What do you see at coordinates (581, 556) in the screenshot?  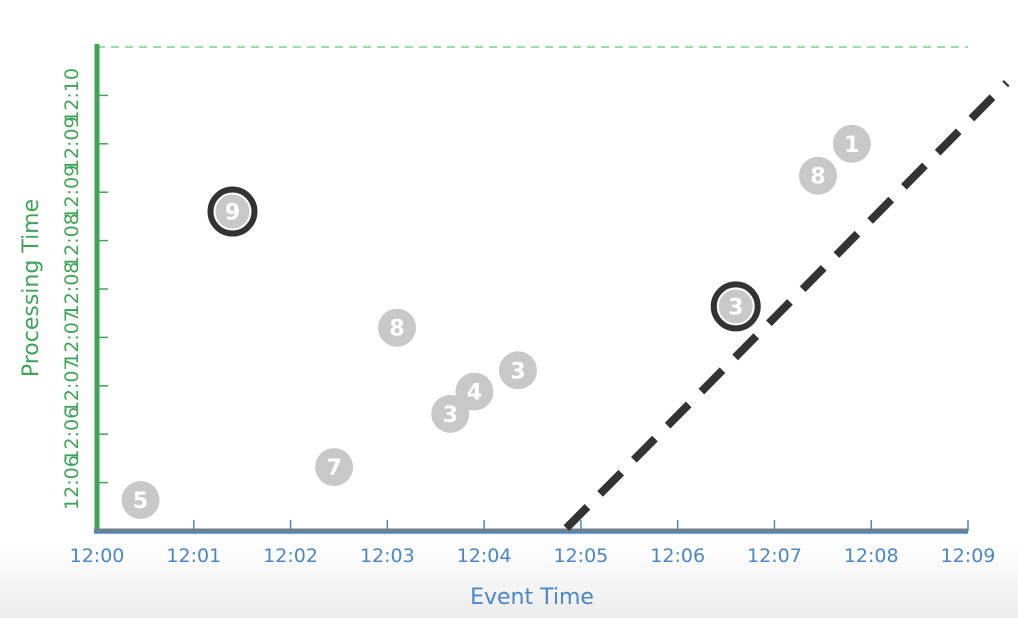 I see `x-tick-label: 12:05` at bounding box center [581, 556].